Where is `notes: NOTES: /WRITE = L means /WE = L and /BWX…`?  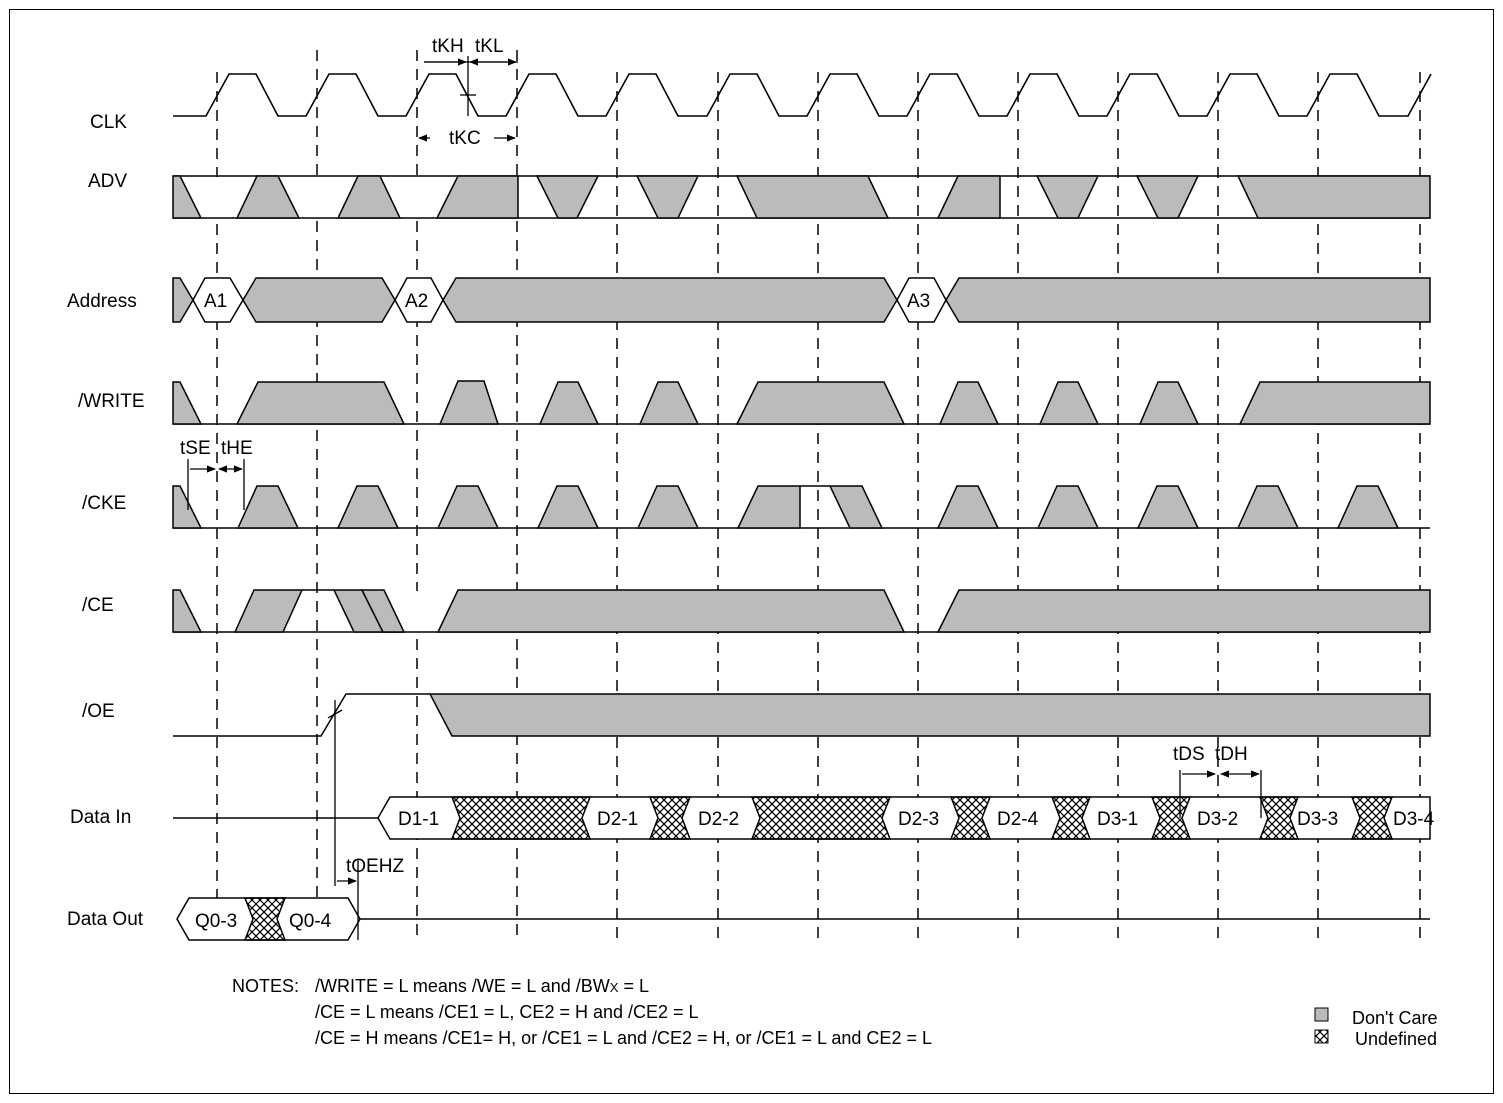
notes: NOTES: /WRITE = L means /WE = L and /BWX… is located at coordinates (582, 1012).